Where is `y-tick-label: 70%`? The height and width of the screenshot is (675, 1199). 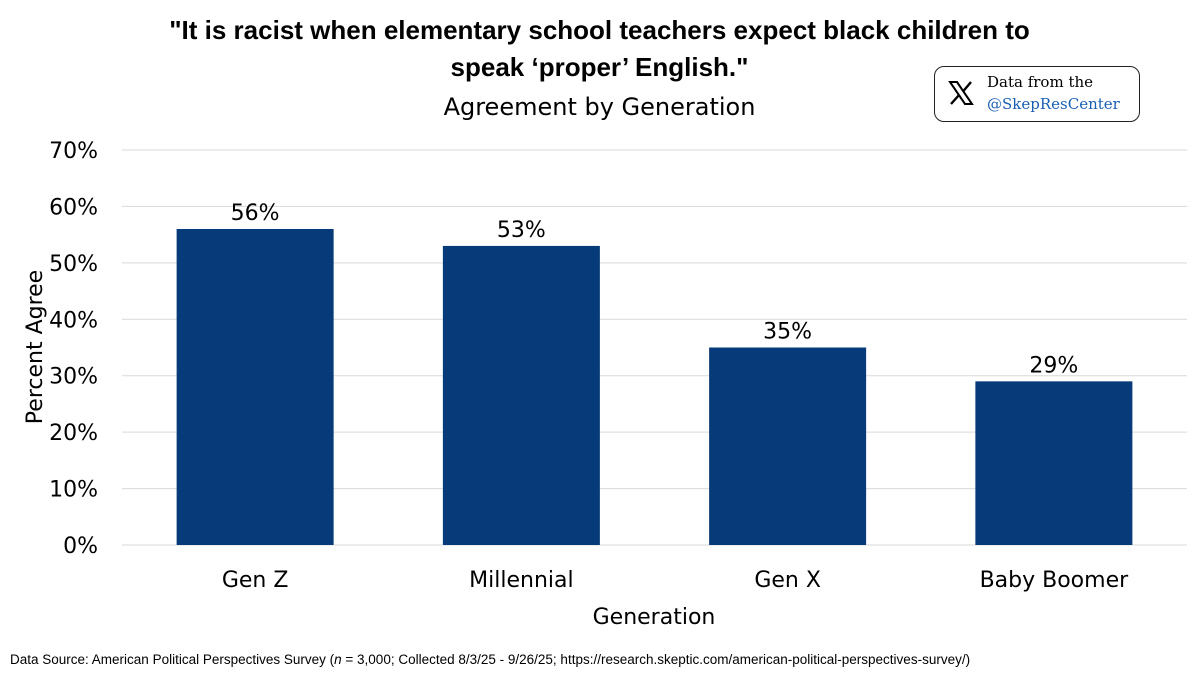 y-tick-label: 70% is located at coordinates (73, 151).